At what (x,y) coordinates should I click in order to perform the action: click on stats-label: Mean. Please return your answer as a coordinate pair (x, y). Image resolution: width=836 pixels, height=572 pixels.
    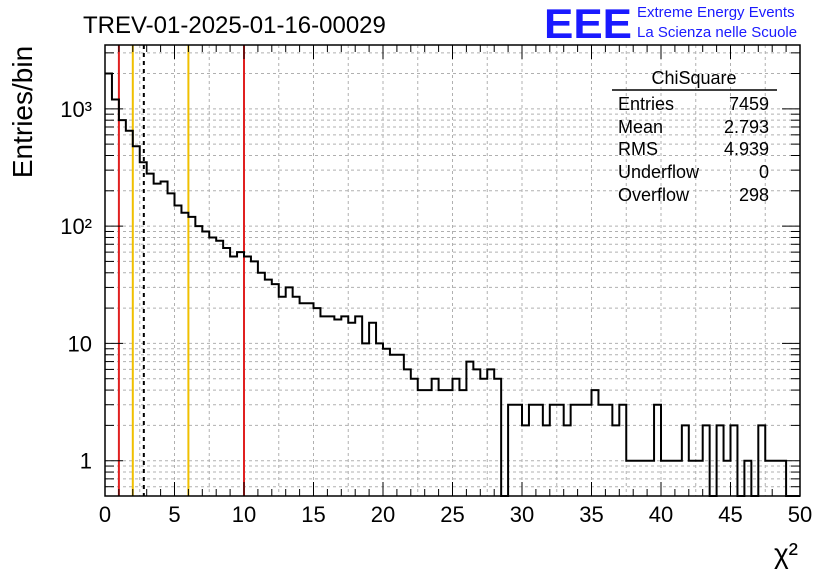
    Looking at the image, I should click on (640, 127).